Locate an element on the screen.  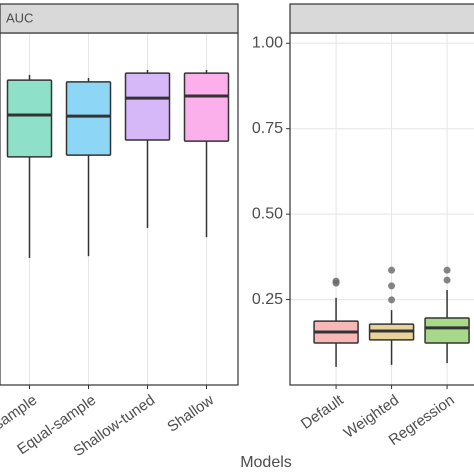
x-tick-label: Shallow is located at coordinates (190, 414).